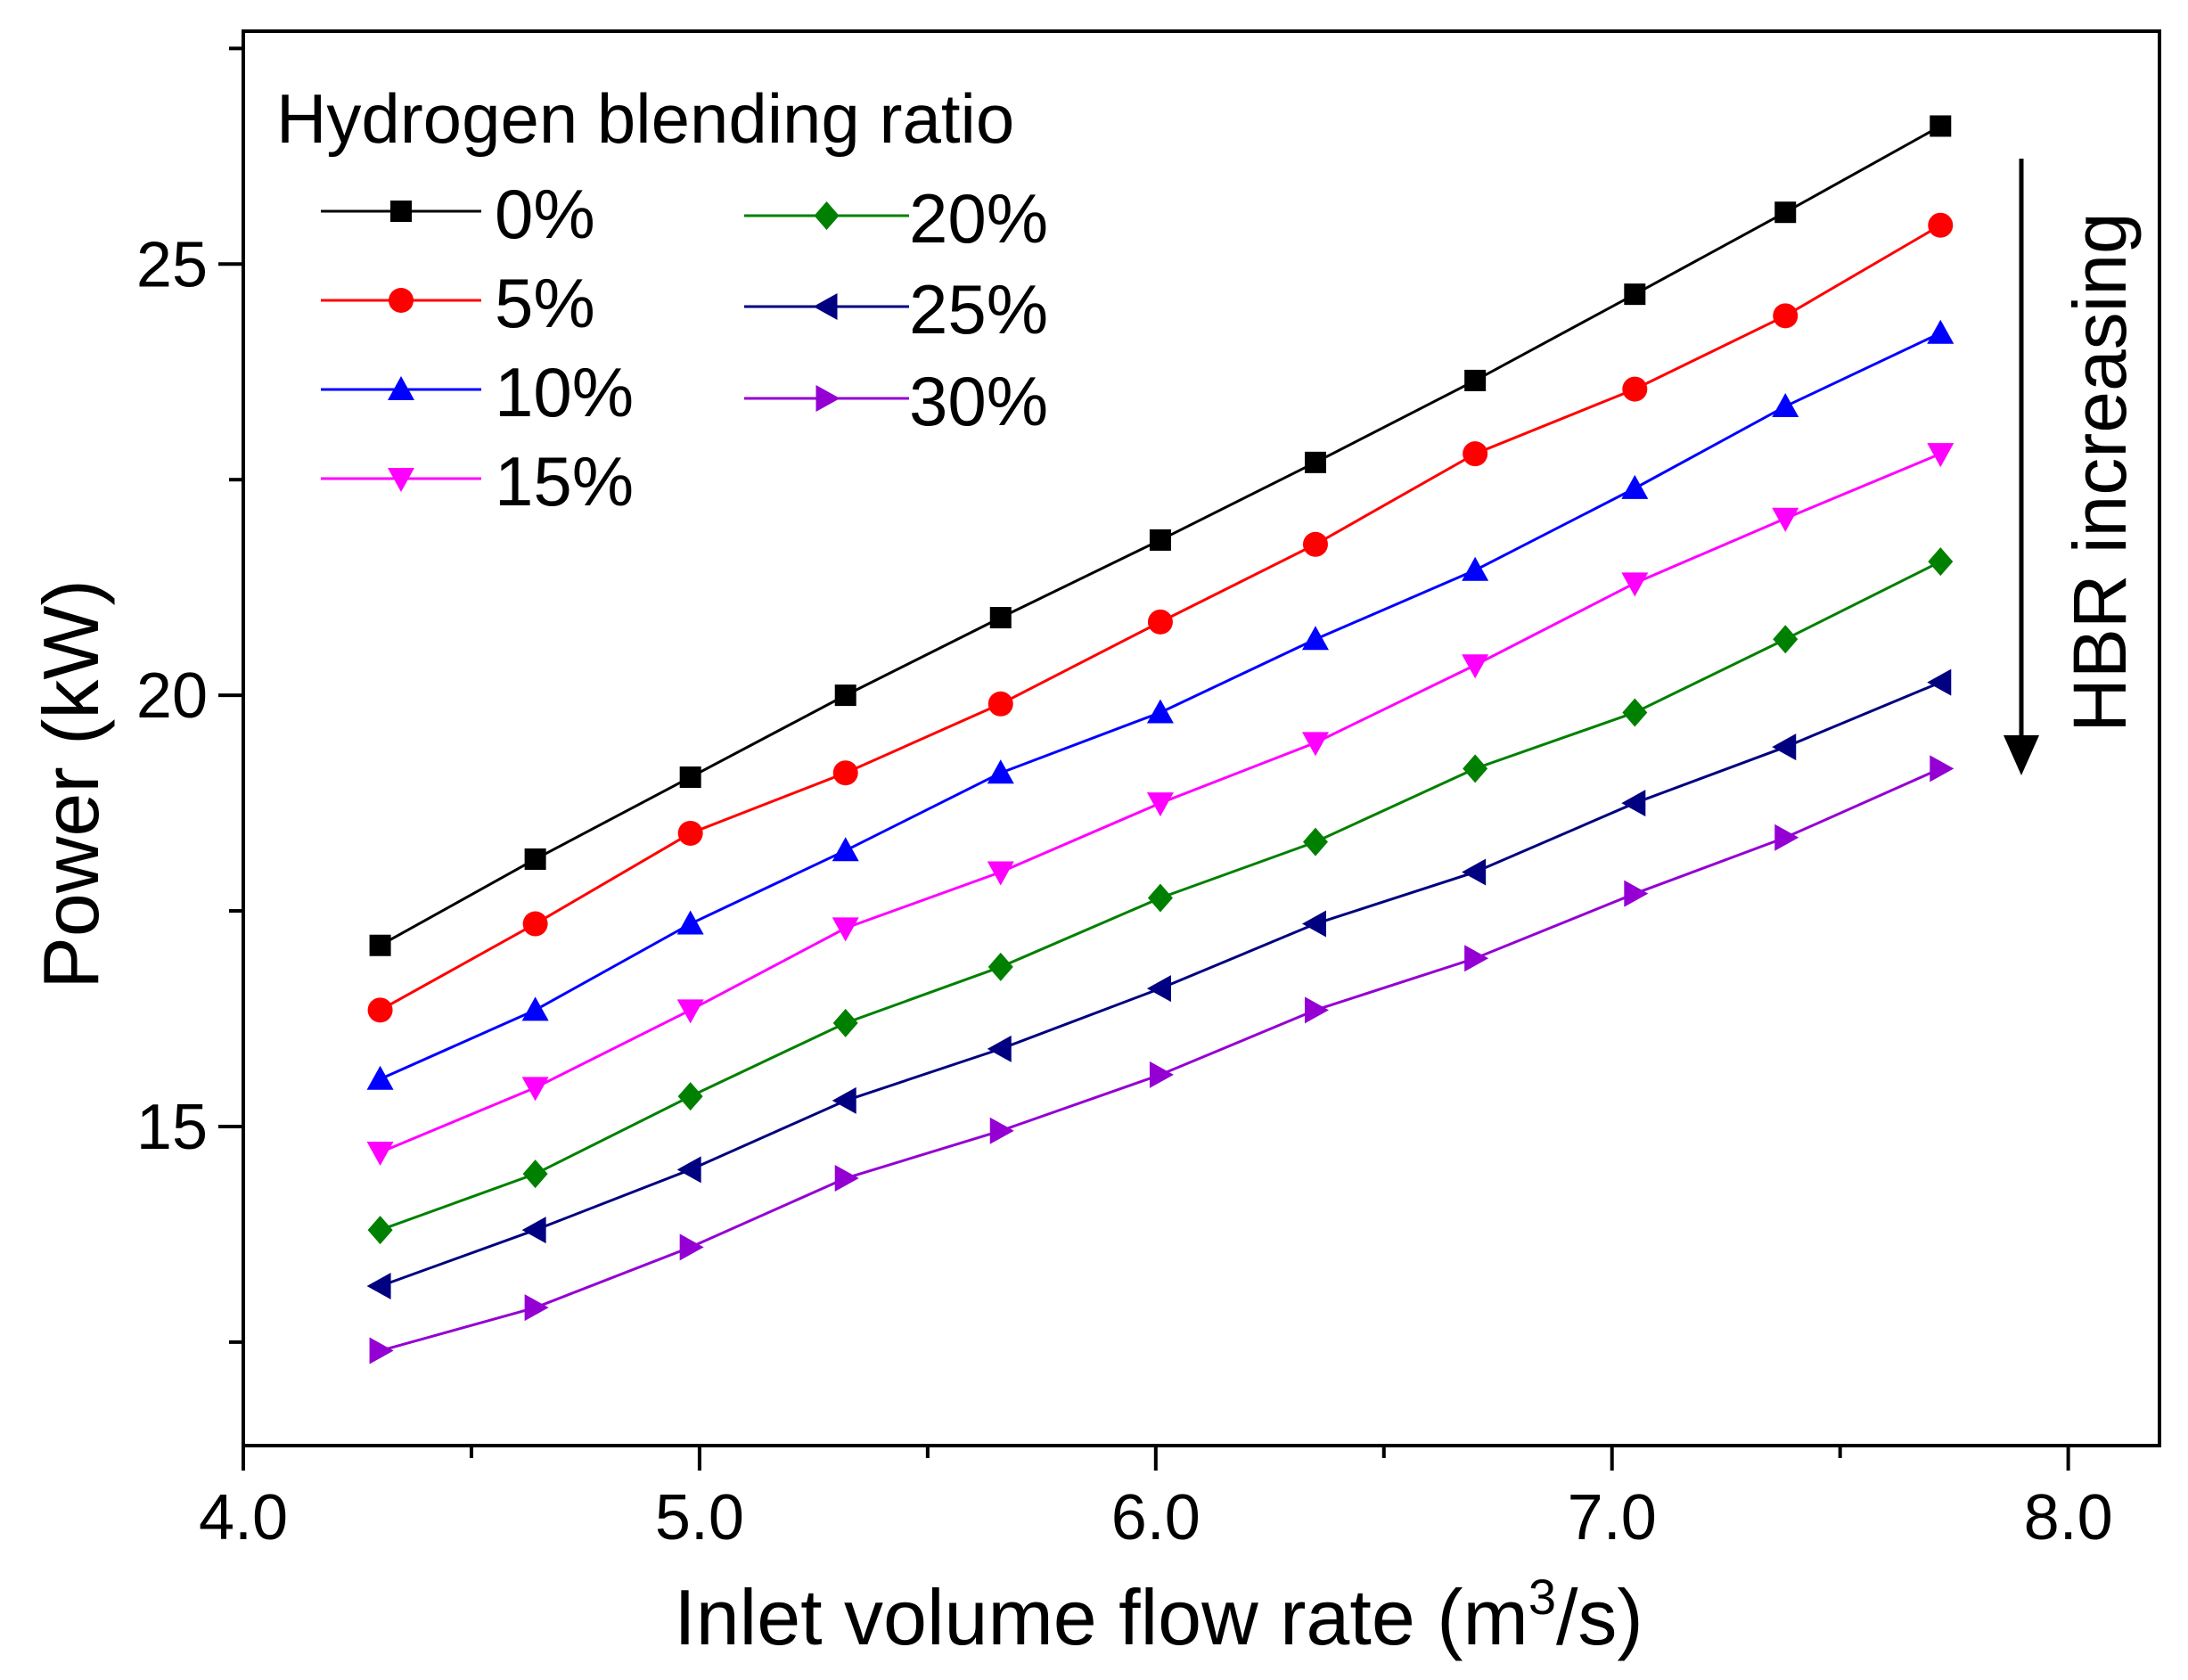 The width and height of the screenshot is (2188, 1680). Describe the element at coordinates (172, 265) in the screenshot. I see `y-tick-label: 25` at that location.